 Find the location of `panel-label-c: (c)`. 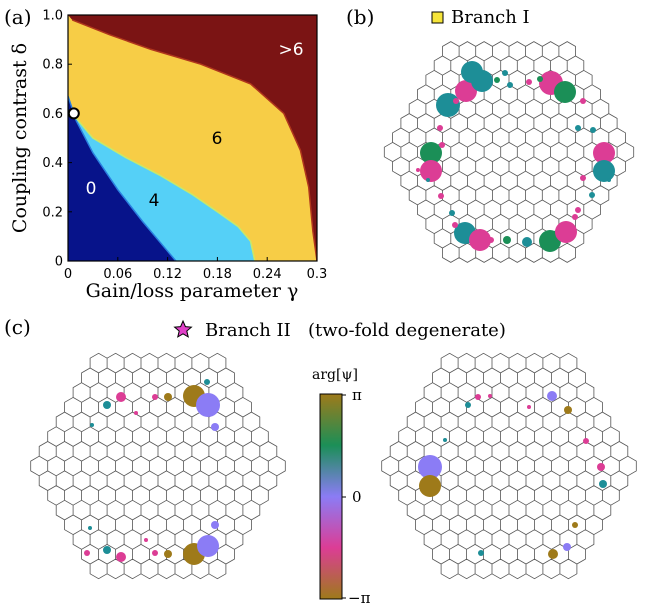

panel-label-c: (c) is located at coordinates (17, 327).